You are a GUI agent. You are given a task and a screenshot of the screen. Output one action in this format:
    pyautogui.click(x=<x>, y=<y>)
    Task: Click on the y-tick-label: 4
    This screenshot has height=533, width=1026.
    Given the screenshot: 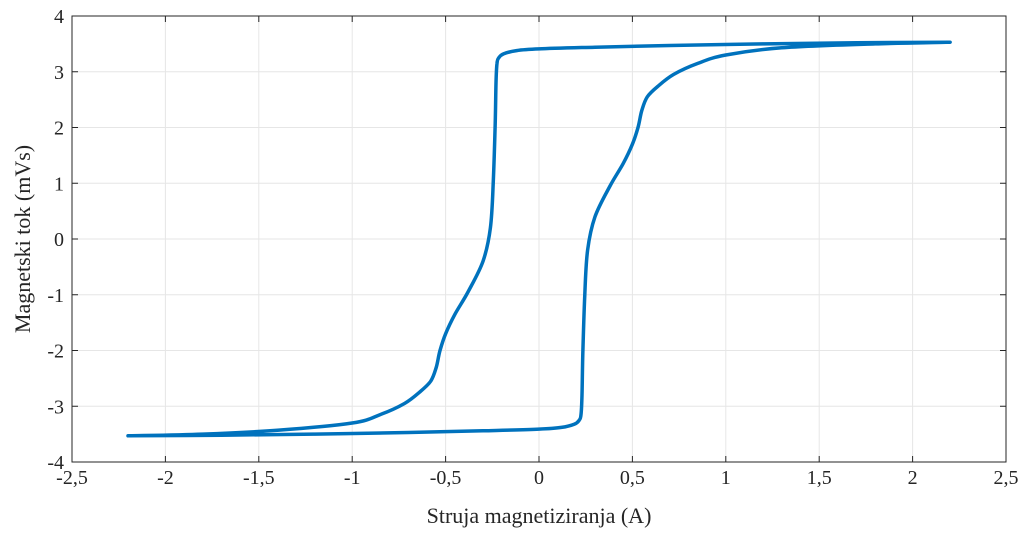 What is the action you would take?
    pyautogui.click(x=59, y=17)
    